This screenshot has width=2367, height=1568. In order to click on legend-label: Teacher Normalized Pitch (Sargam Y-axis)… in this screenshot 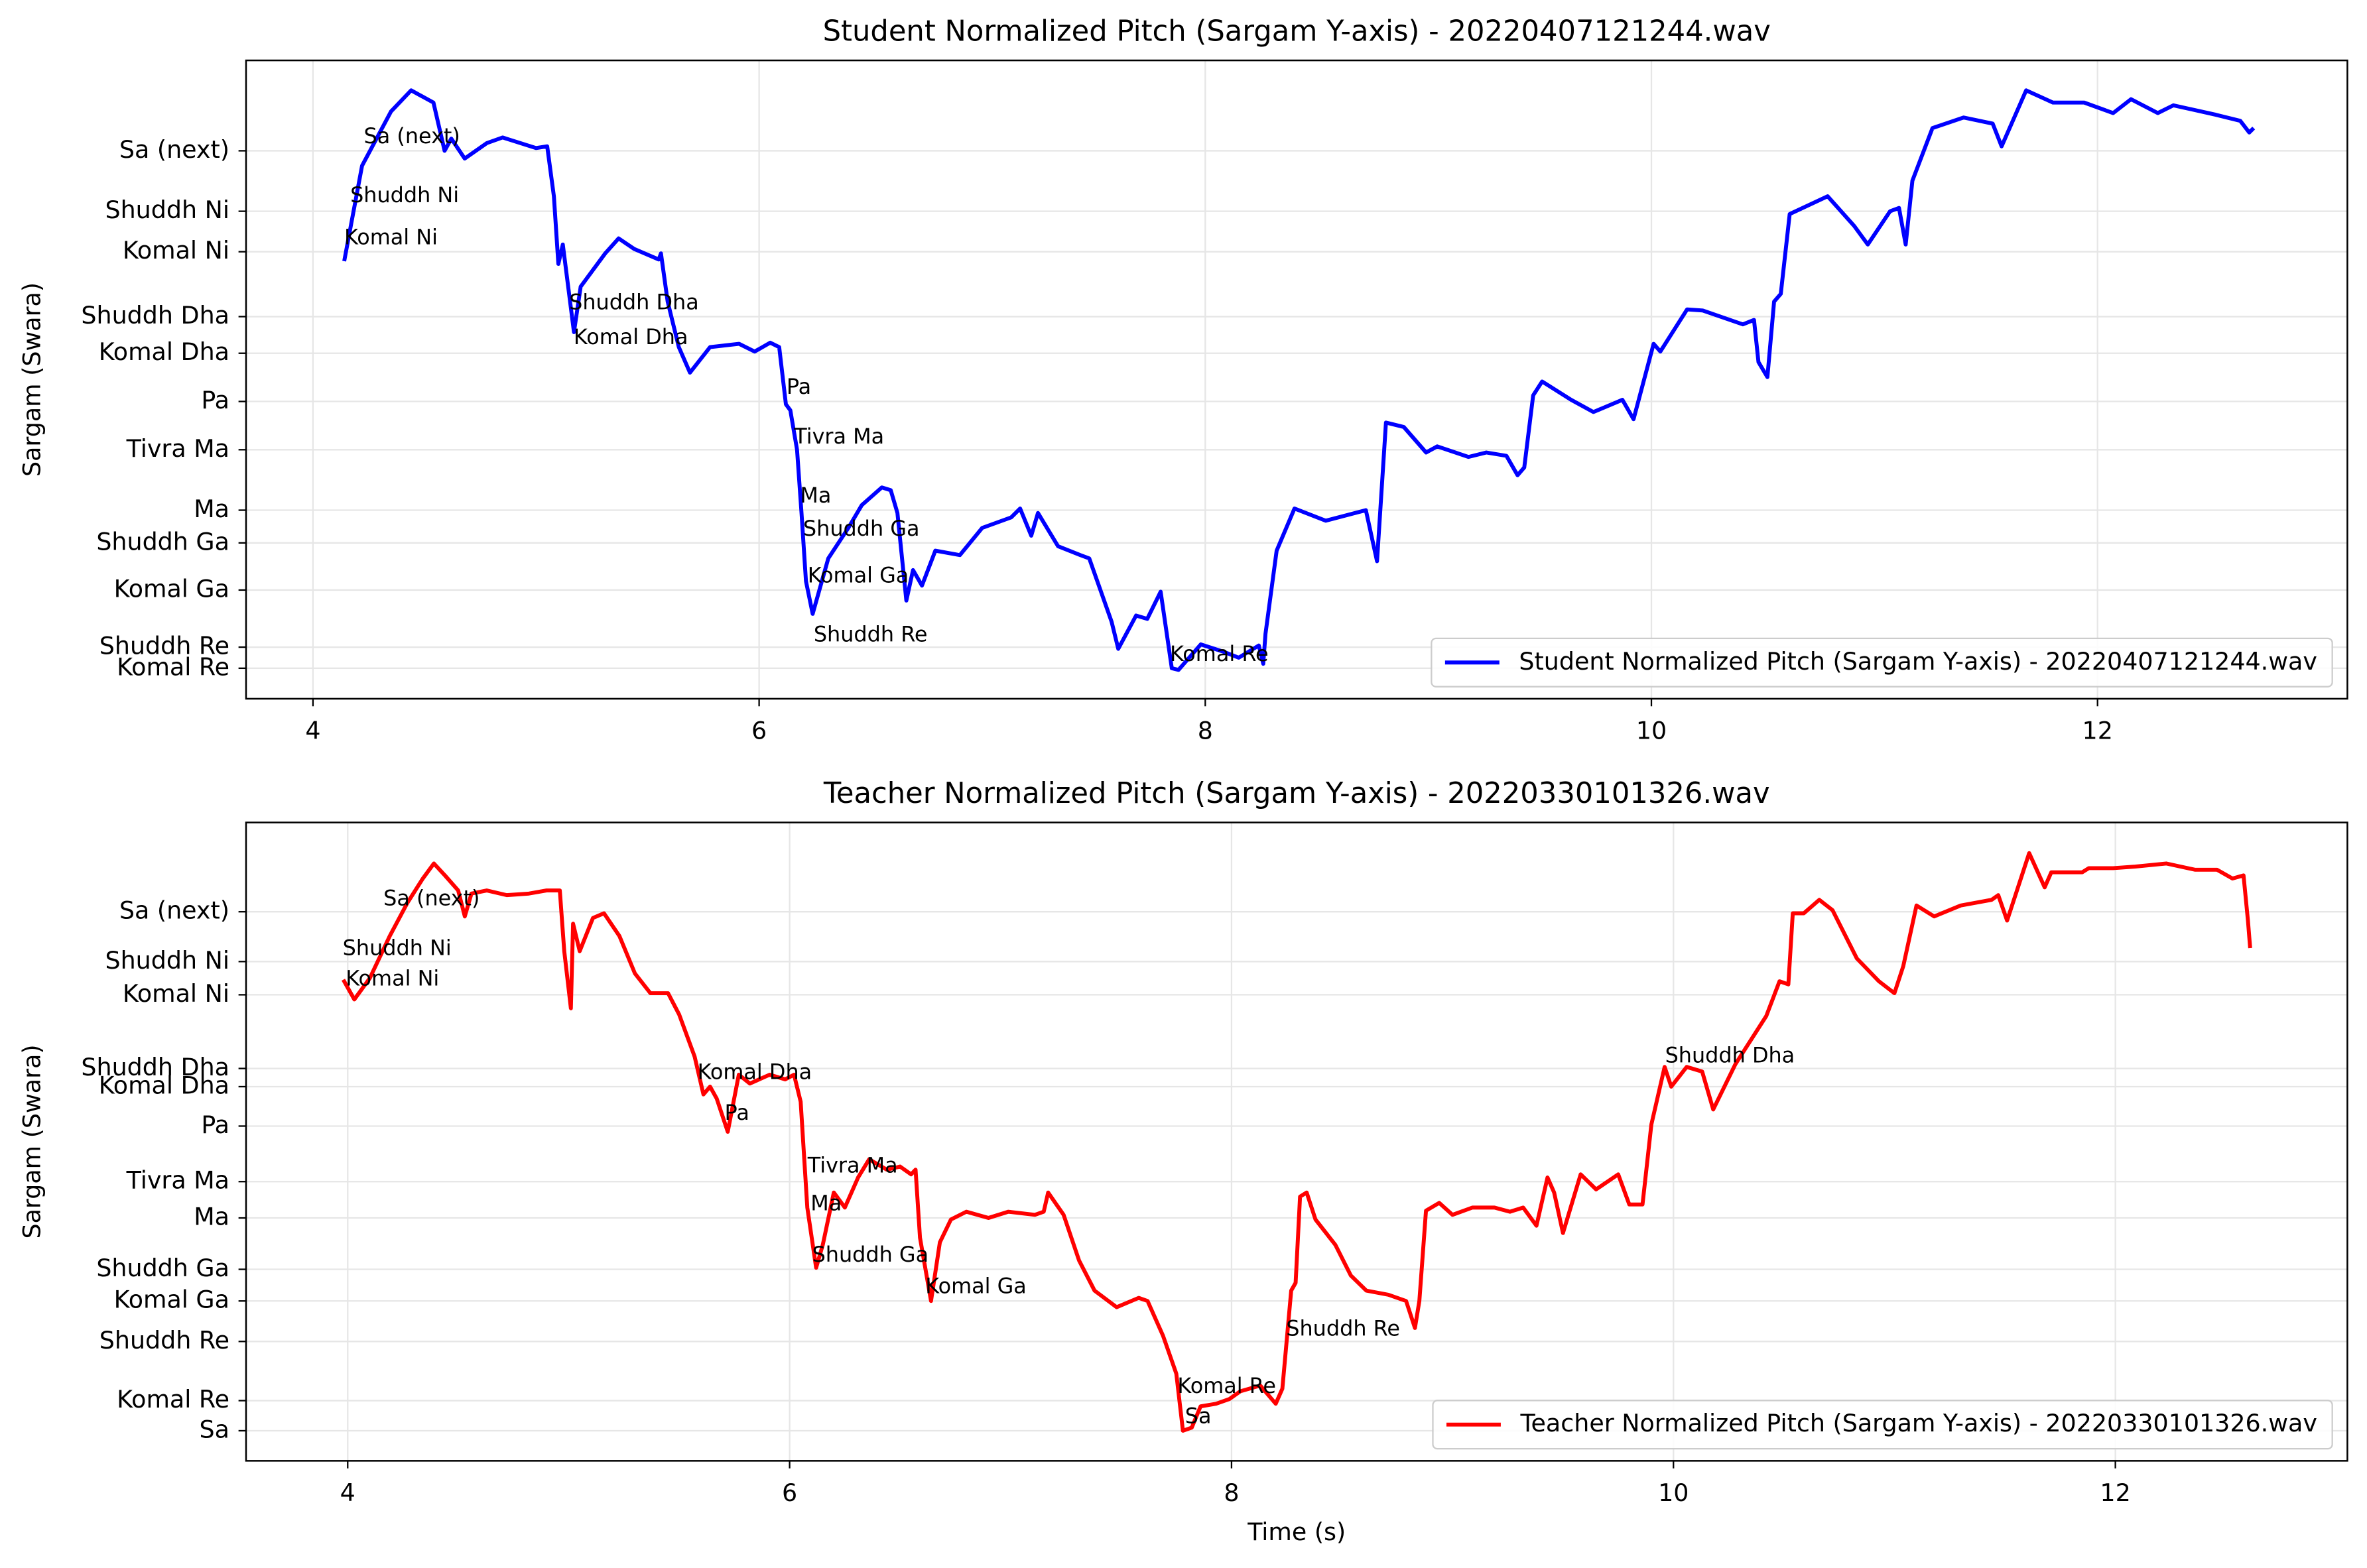, I will do `click(1918, 1423)`.